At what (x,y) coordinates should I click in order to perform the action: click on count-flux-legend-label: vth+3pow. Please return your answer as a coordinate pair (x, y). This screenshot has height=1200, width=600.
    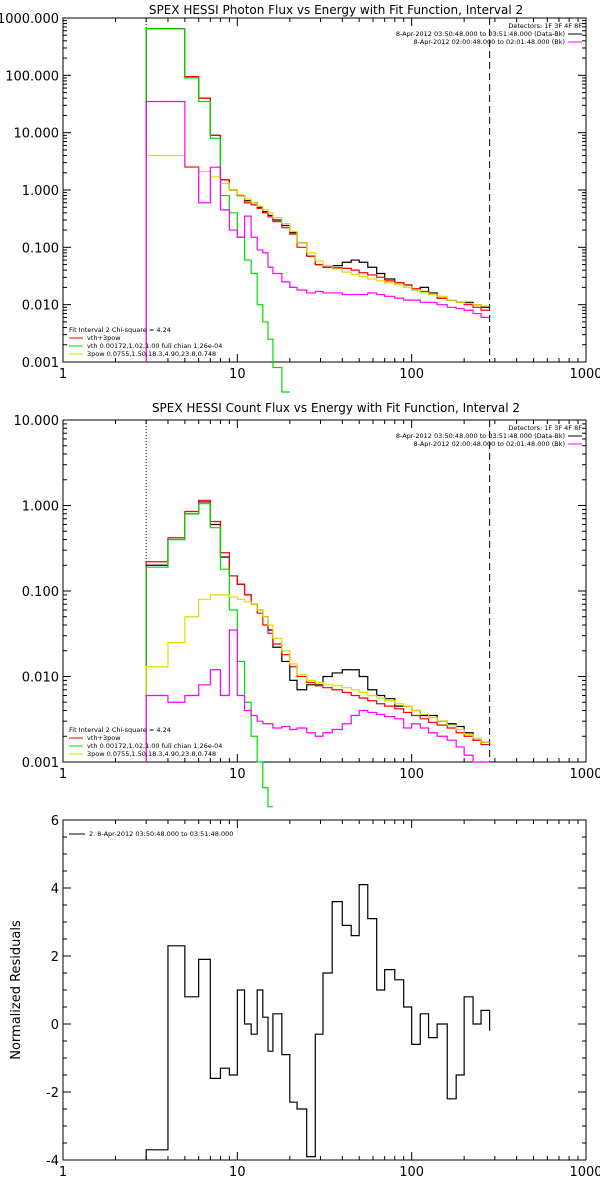
    Looking at the image, I should click on (104, 738).